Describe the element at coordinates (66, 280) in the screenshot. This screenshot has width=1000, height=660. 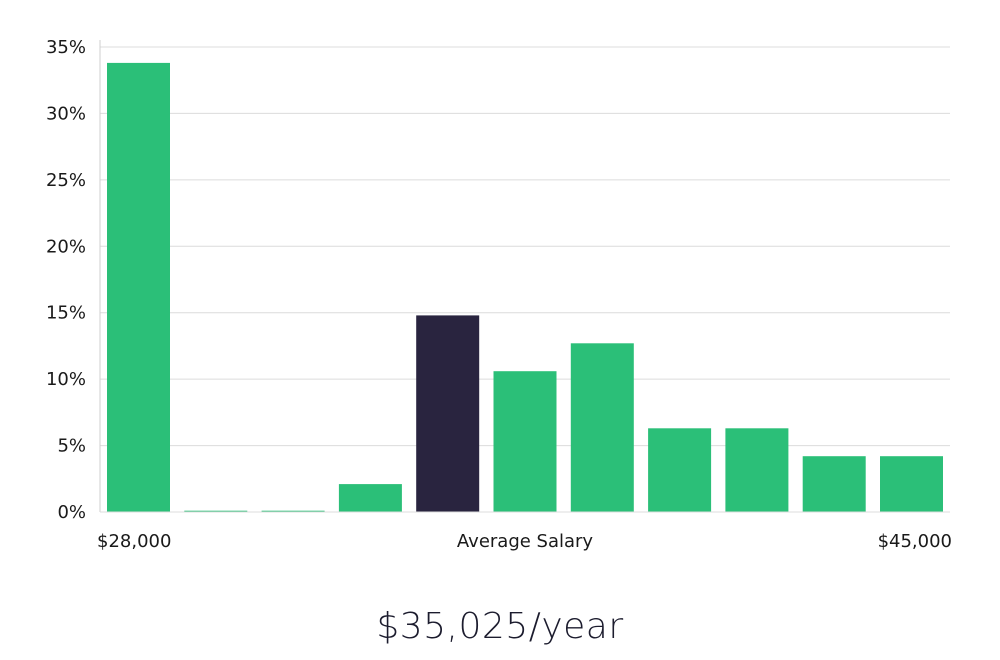
I see `y-axis-tick-labels: 0% 5% 10% 15% 20% 25% 30% 35%` at that location.